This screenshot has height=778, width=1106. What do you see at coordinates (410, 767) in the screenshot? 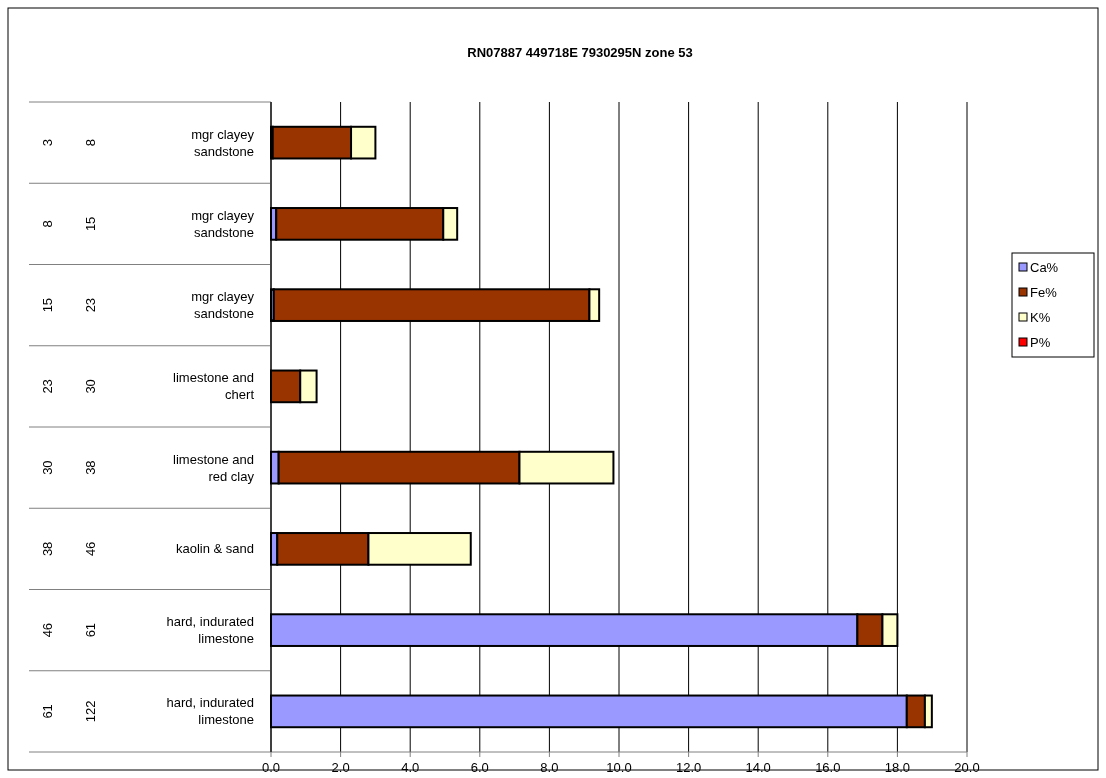
I see `x-tick-label: 4.0` at bounding box center [410, 767].